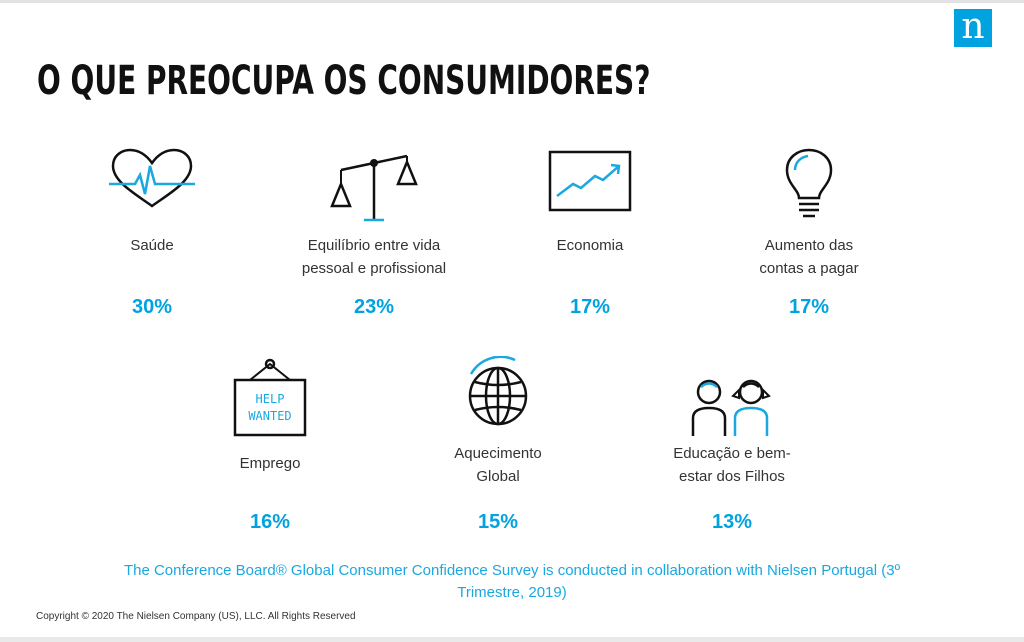  Describe the element at coordinates (344, 81) in the screenshot. I see `page-title: O QUE PREOCUPA OS CONSUMIDORES?` at that location.